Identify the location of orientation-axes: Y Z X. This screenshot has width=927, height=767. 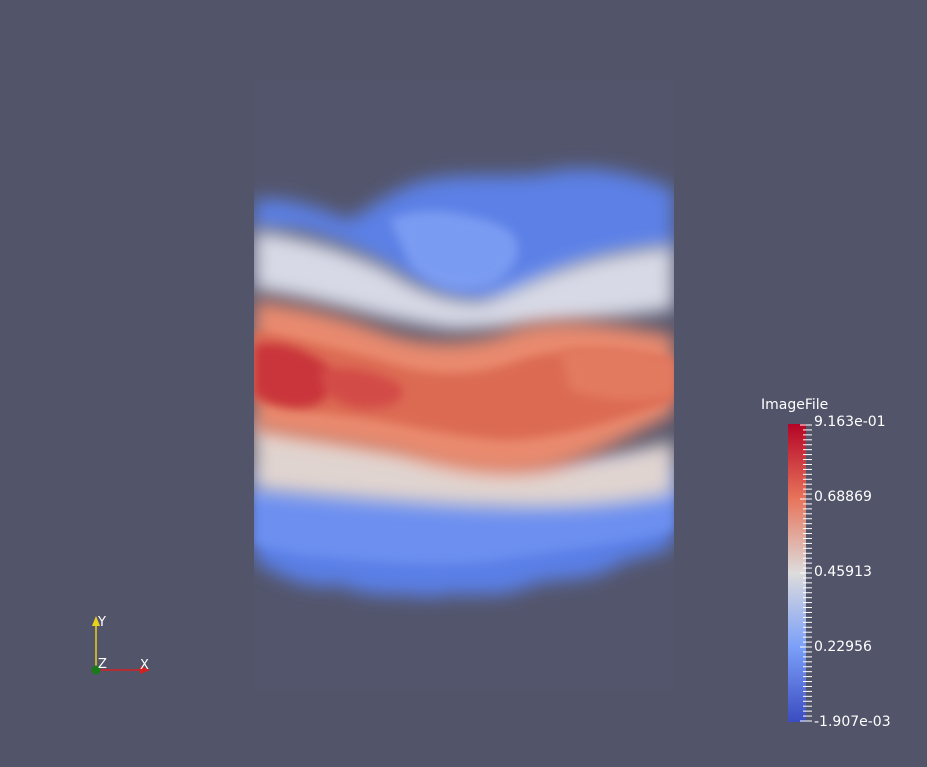
(120, 647).